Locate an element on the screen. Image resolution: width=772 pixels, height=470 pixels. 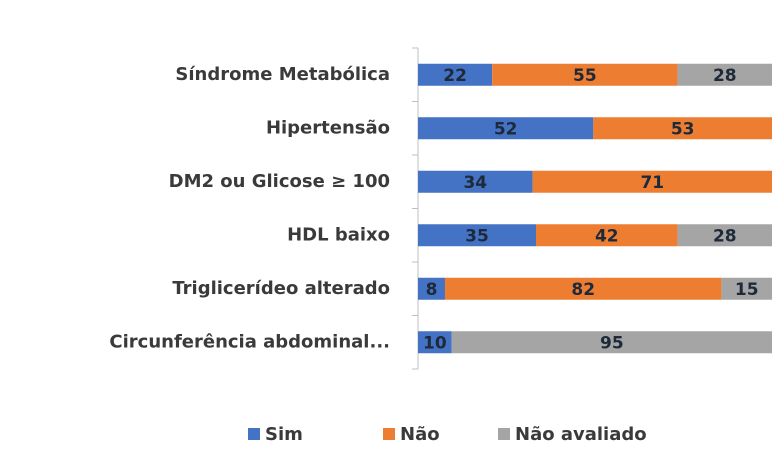
data-label: 22 is located at coordinates (455, 76).